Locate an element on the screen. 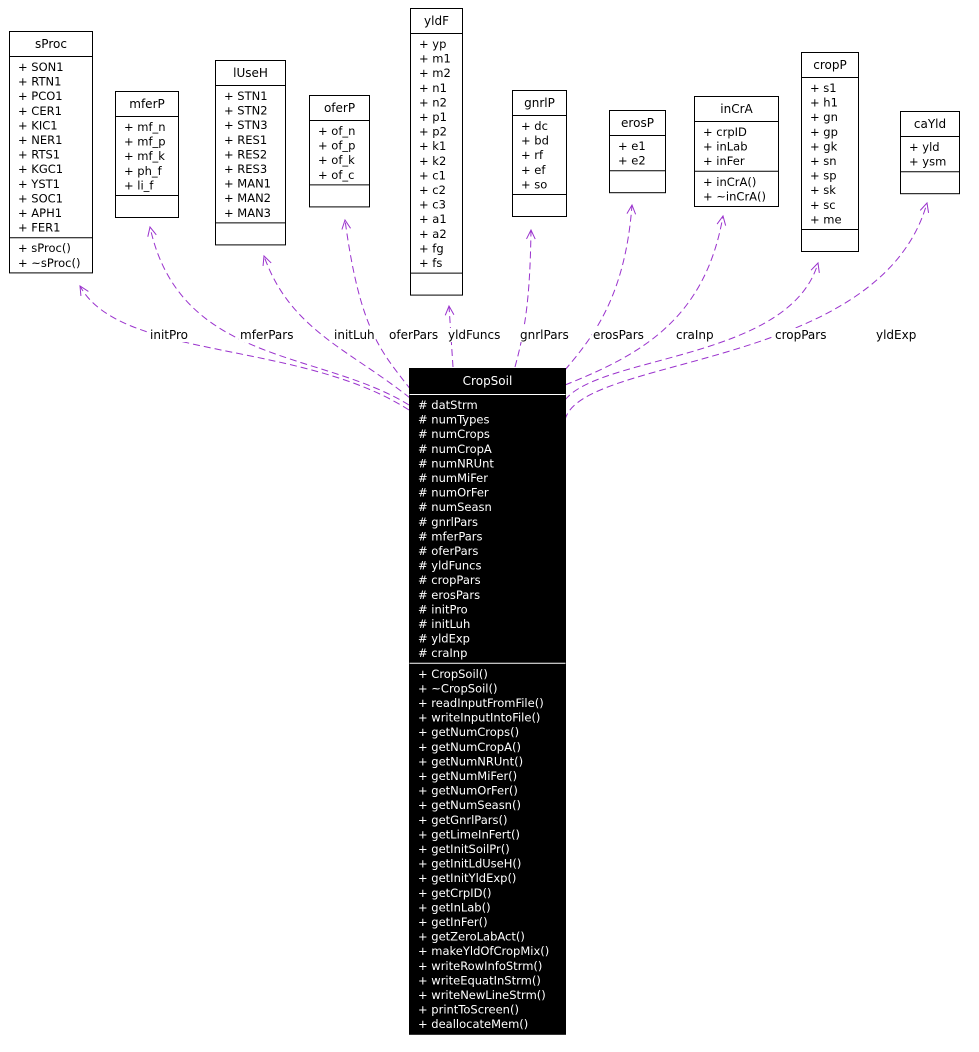  class-attribute: + mf_k is located at coordinates (144, 156).